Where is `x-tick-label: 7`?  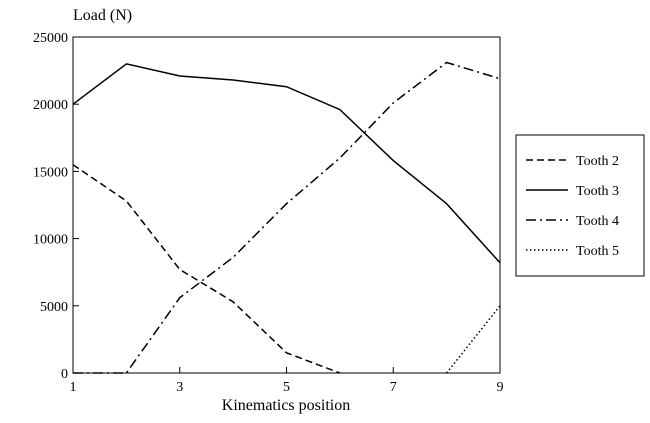 x-tick-label: 7 is located at coordinates (393, 387).